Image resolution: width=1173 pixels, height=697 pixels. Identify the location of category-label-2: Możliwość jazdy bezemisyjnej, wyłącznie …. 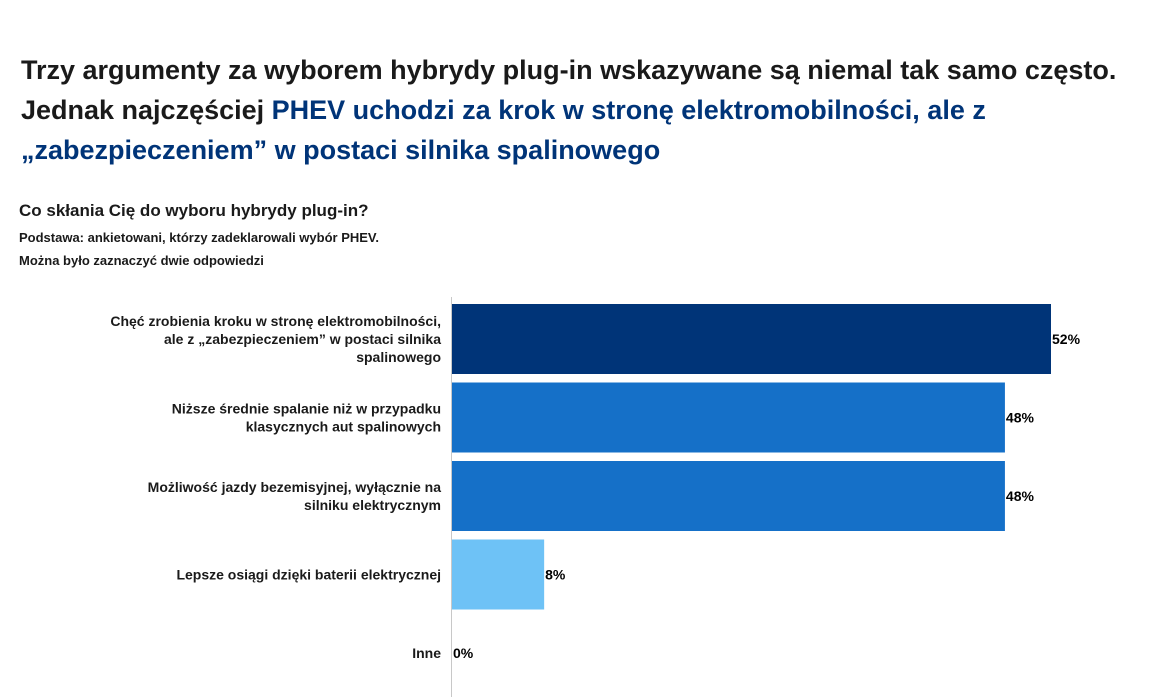
(295, 496).